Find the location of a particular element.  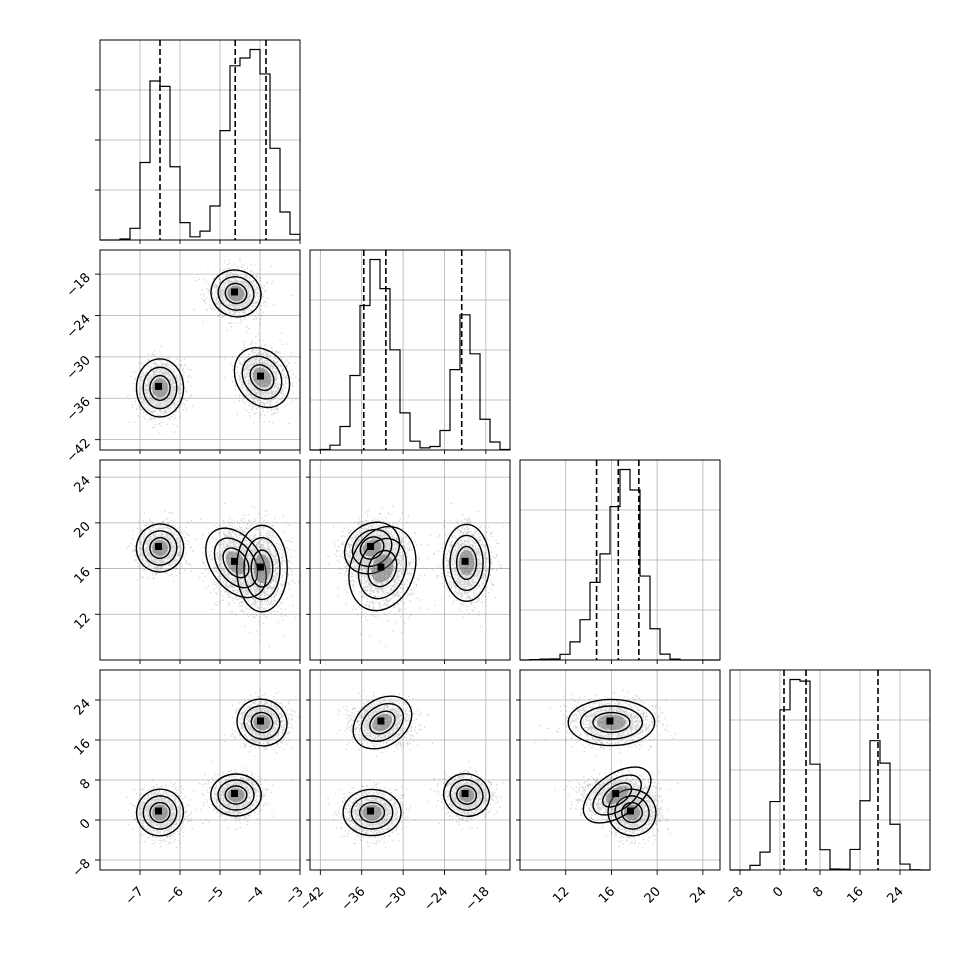

y-tick-label: −24 is located at coordinates (79, 327).